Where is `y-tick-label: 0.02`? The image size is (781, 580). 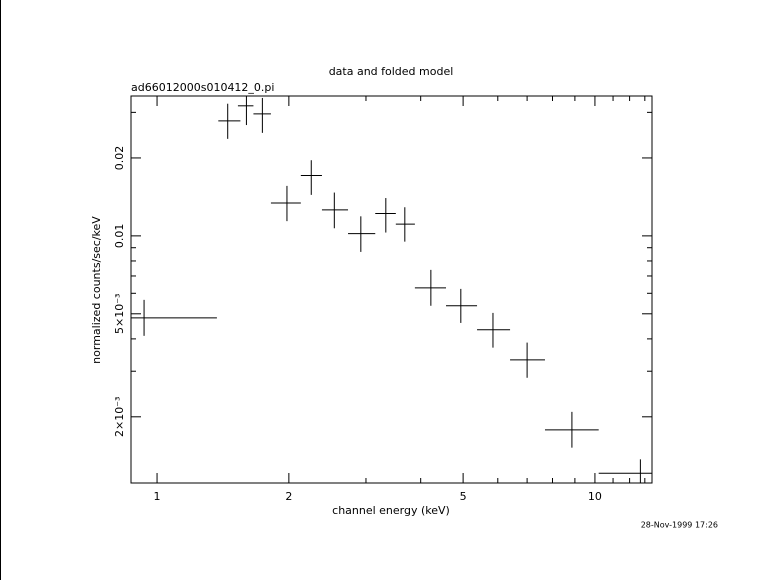 y-tick-label: 0.02 is located at coordinates (119, 158).